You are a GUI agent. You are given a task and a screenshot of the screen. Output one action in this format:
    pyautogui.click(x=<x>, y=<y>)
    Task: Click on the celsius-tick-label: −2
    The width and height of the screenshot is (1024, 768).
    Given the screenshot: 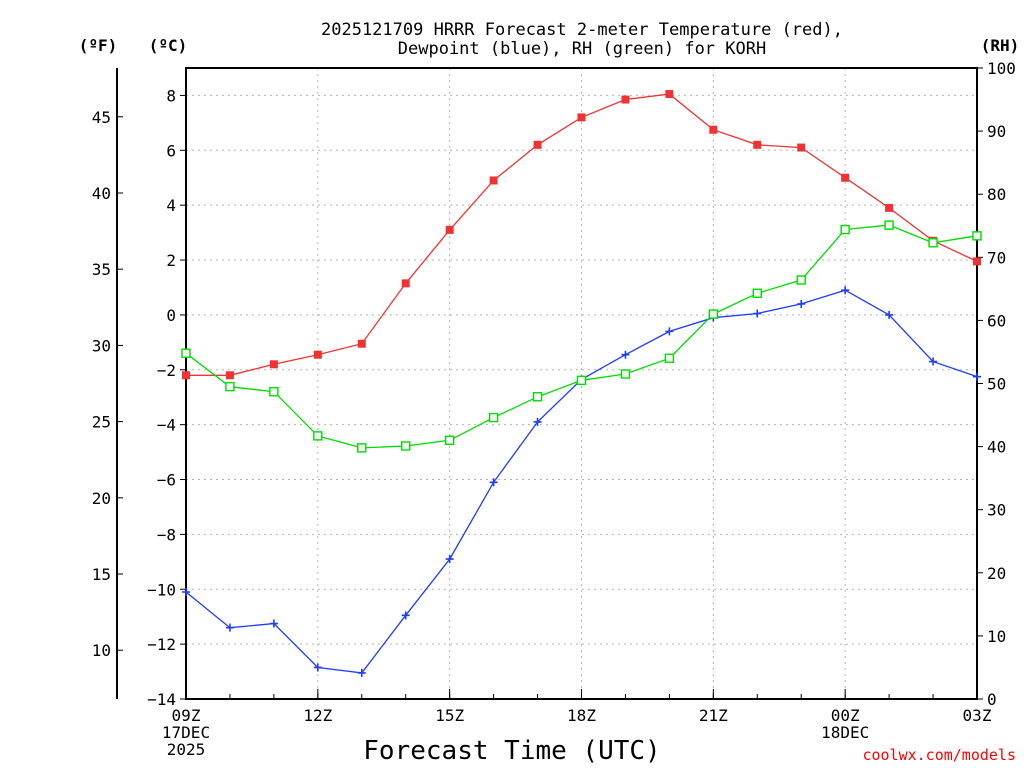 What is the action you would take?
    pyautogui.click(x=166, y=370)
    